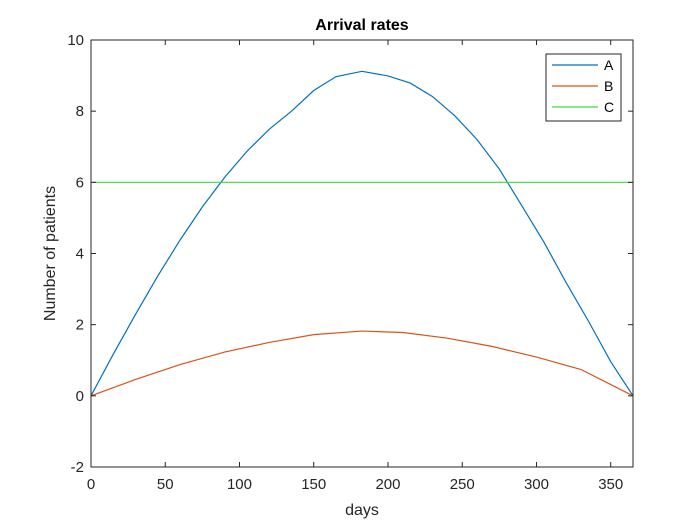  Describe the element at coordinates (77, 467) in the screenshot. I see `y-tick-label: -2` at that location.